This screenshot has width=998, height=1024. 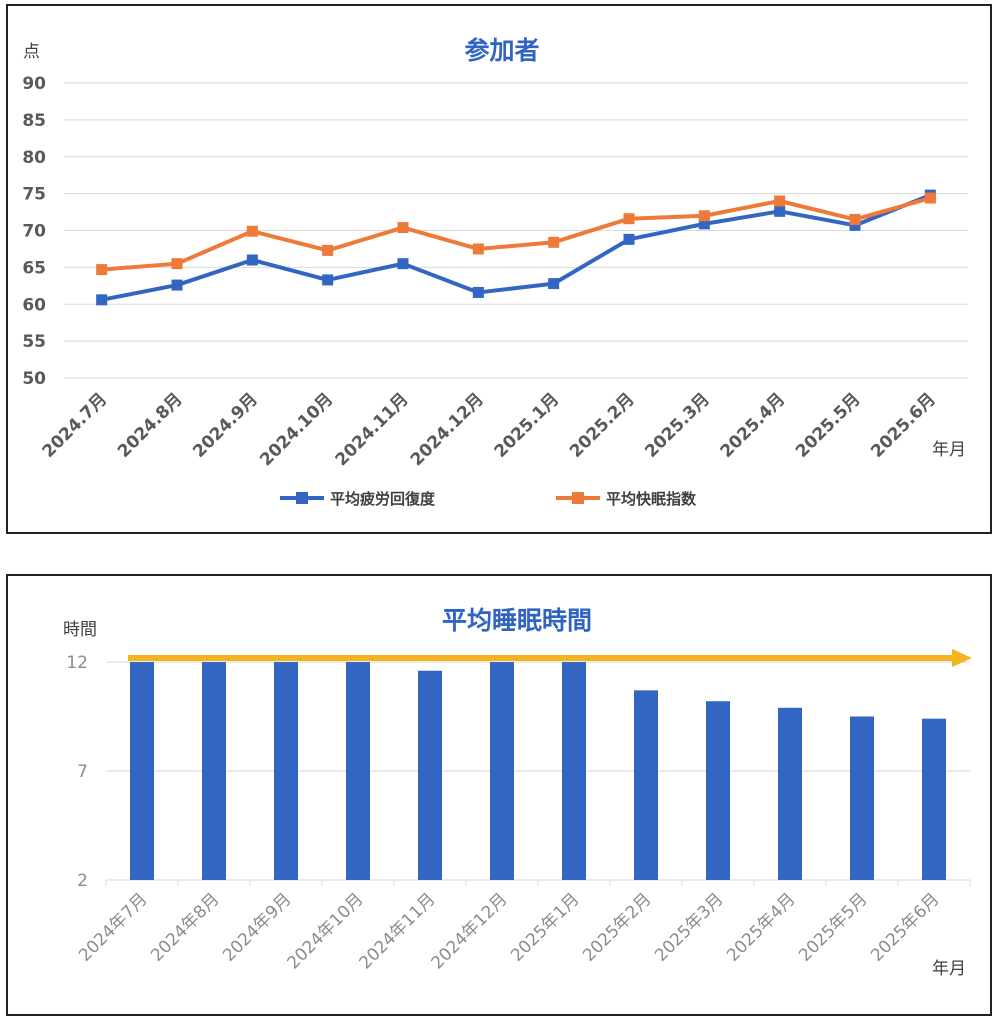 I want to click on y-tick-label: 50, so click(x=34, y=379).